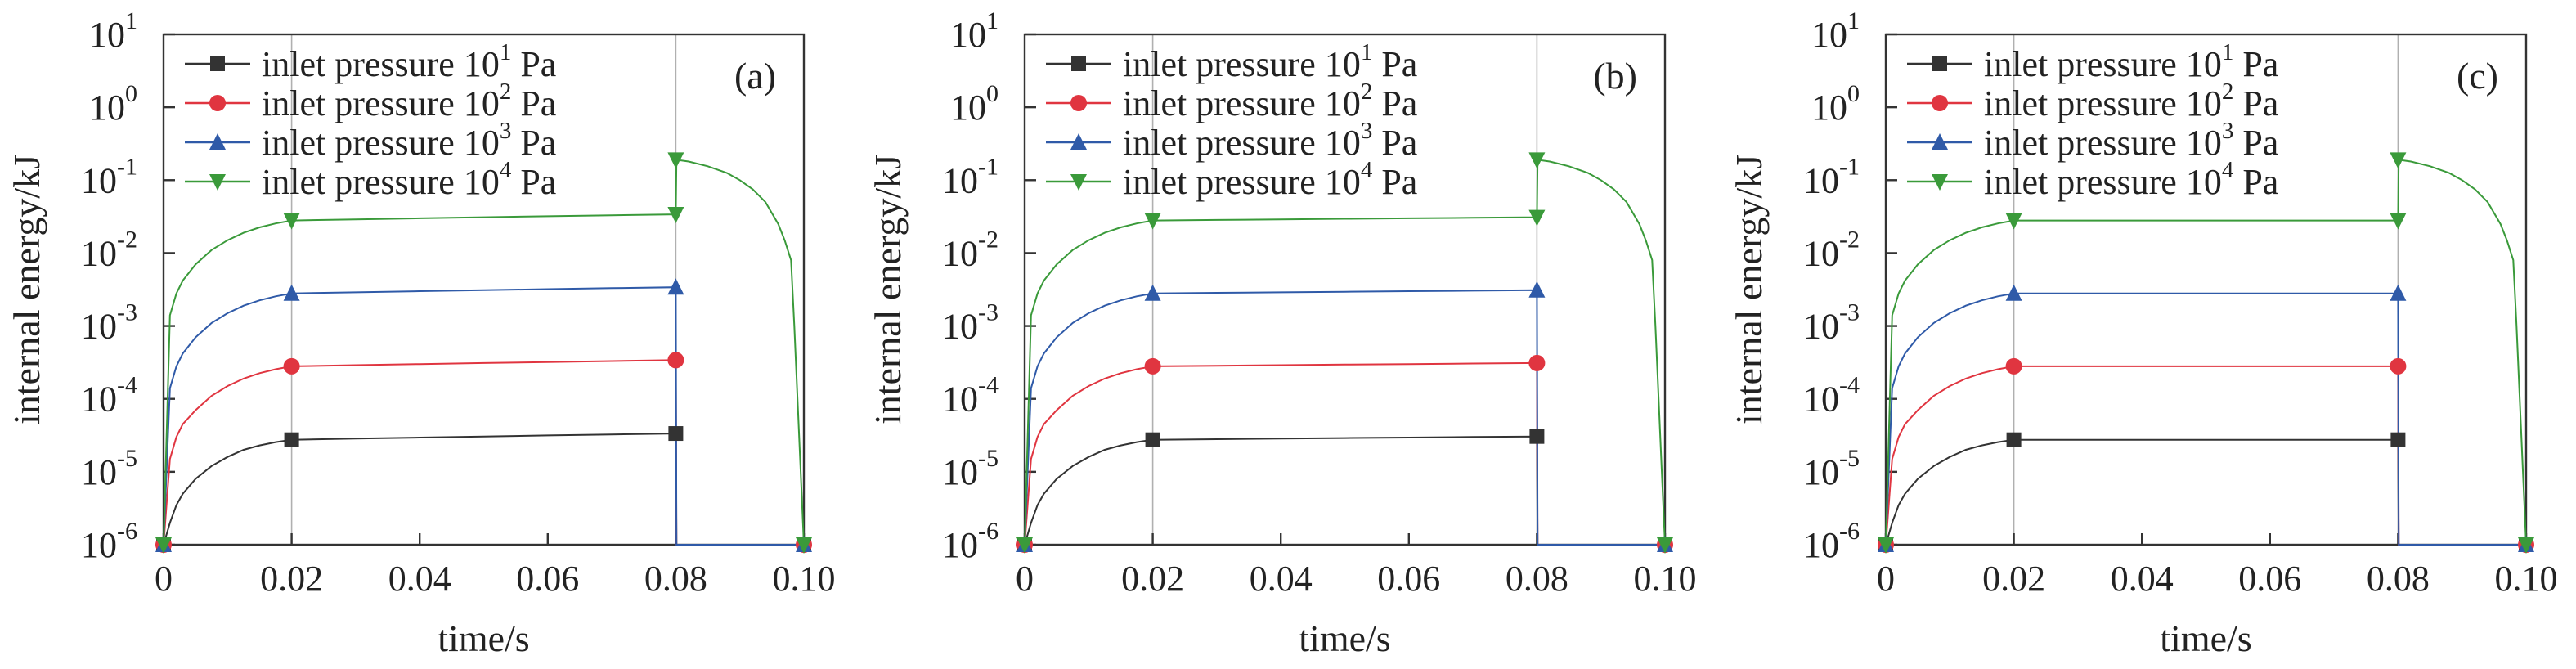 The height and width of the screenshot is (669, 2576). Describe the element at coordinates (2477, 76) in the screenshot. I see `panel-label: (c)` at that location.